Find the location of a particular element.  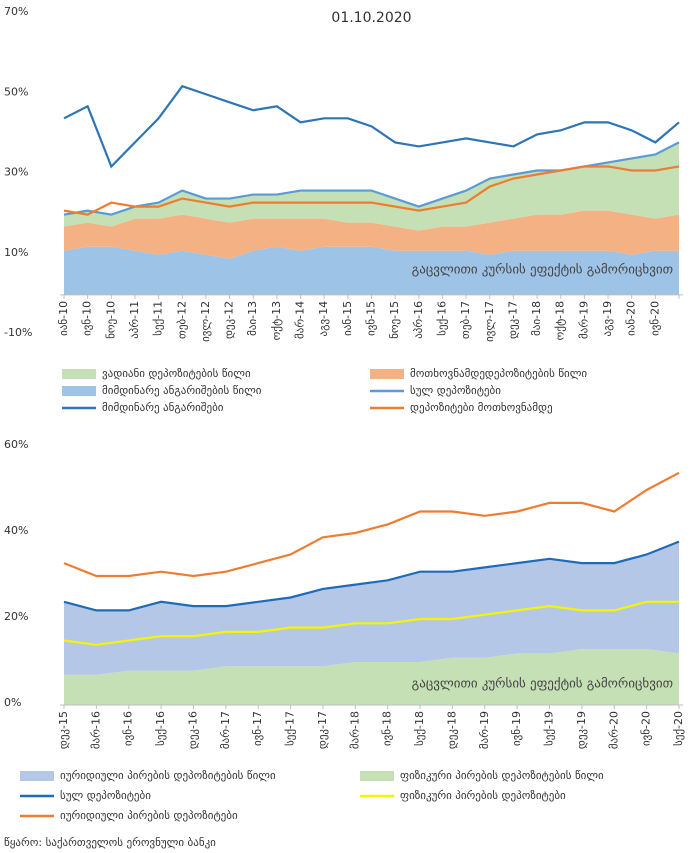

y-tick-label: 30% is located at coordinates (16, 172).